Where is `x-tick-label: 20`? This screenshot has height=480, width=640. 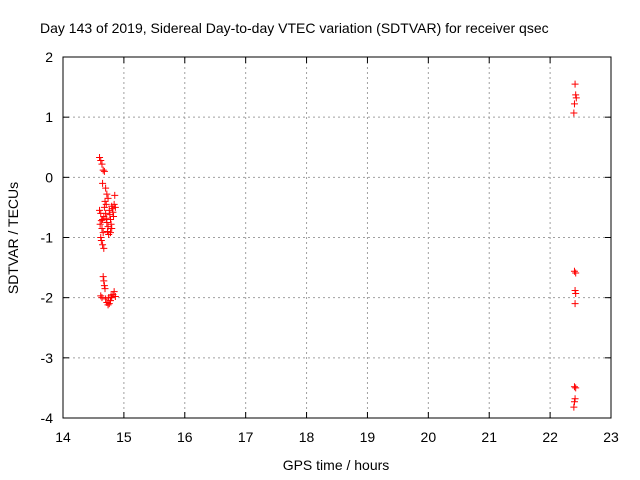 x-tick-label: 20 is located at coordinates (429, 437).